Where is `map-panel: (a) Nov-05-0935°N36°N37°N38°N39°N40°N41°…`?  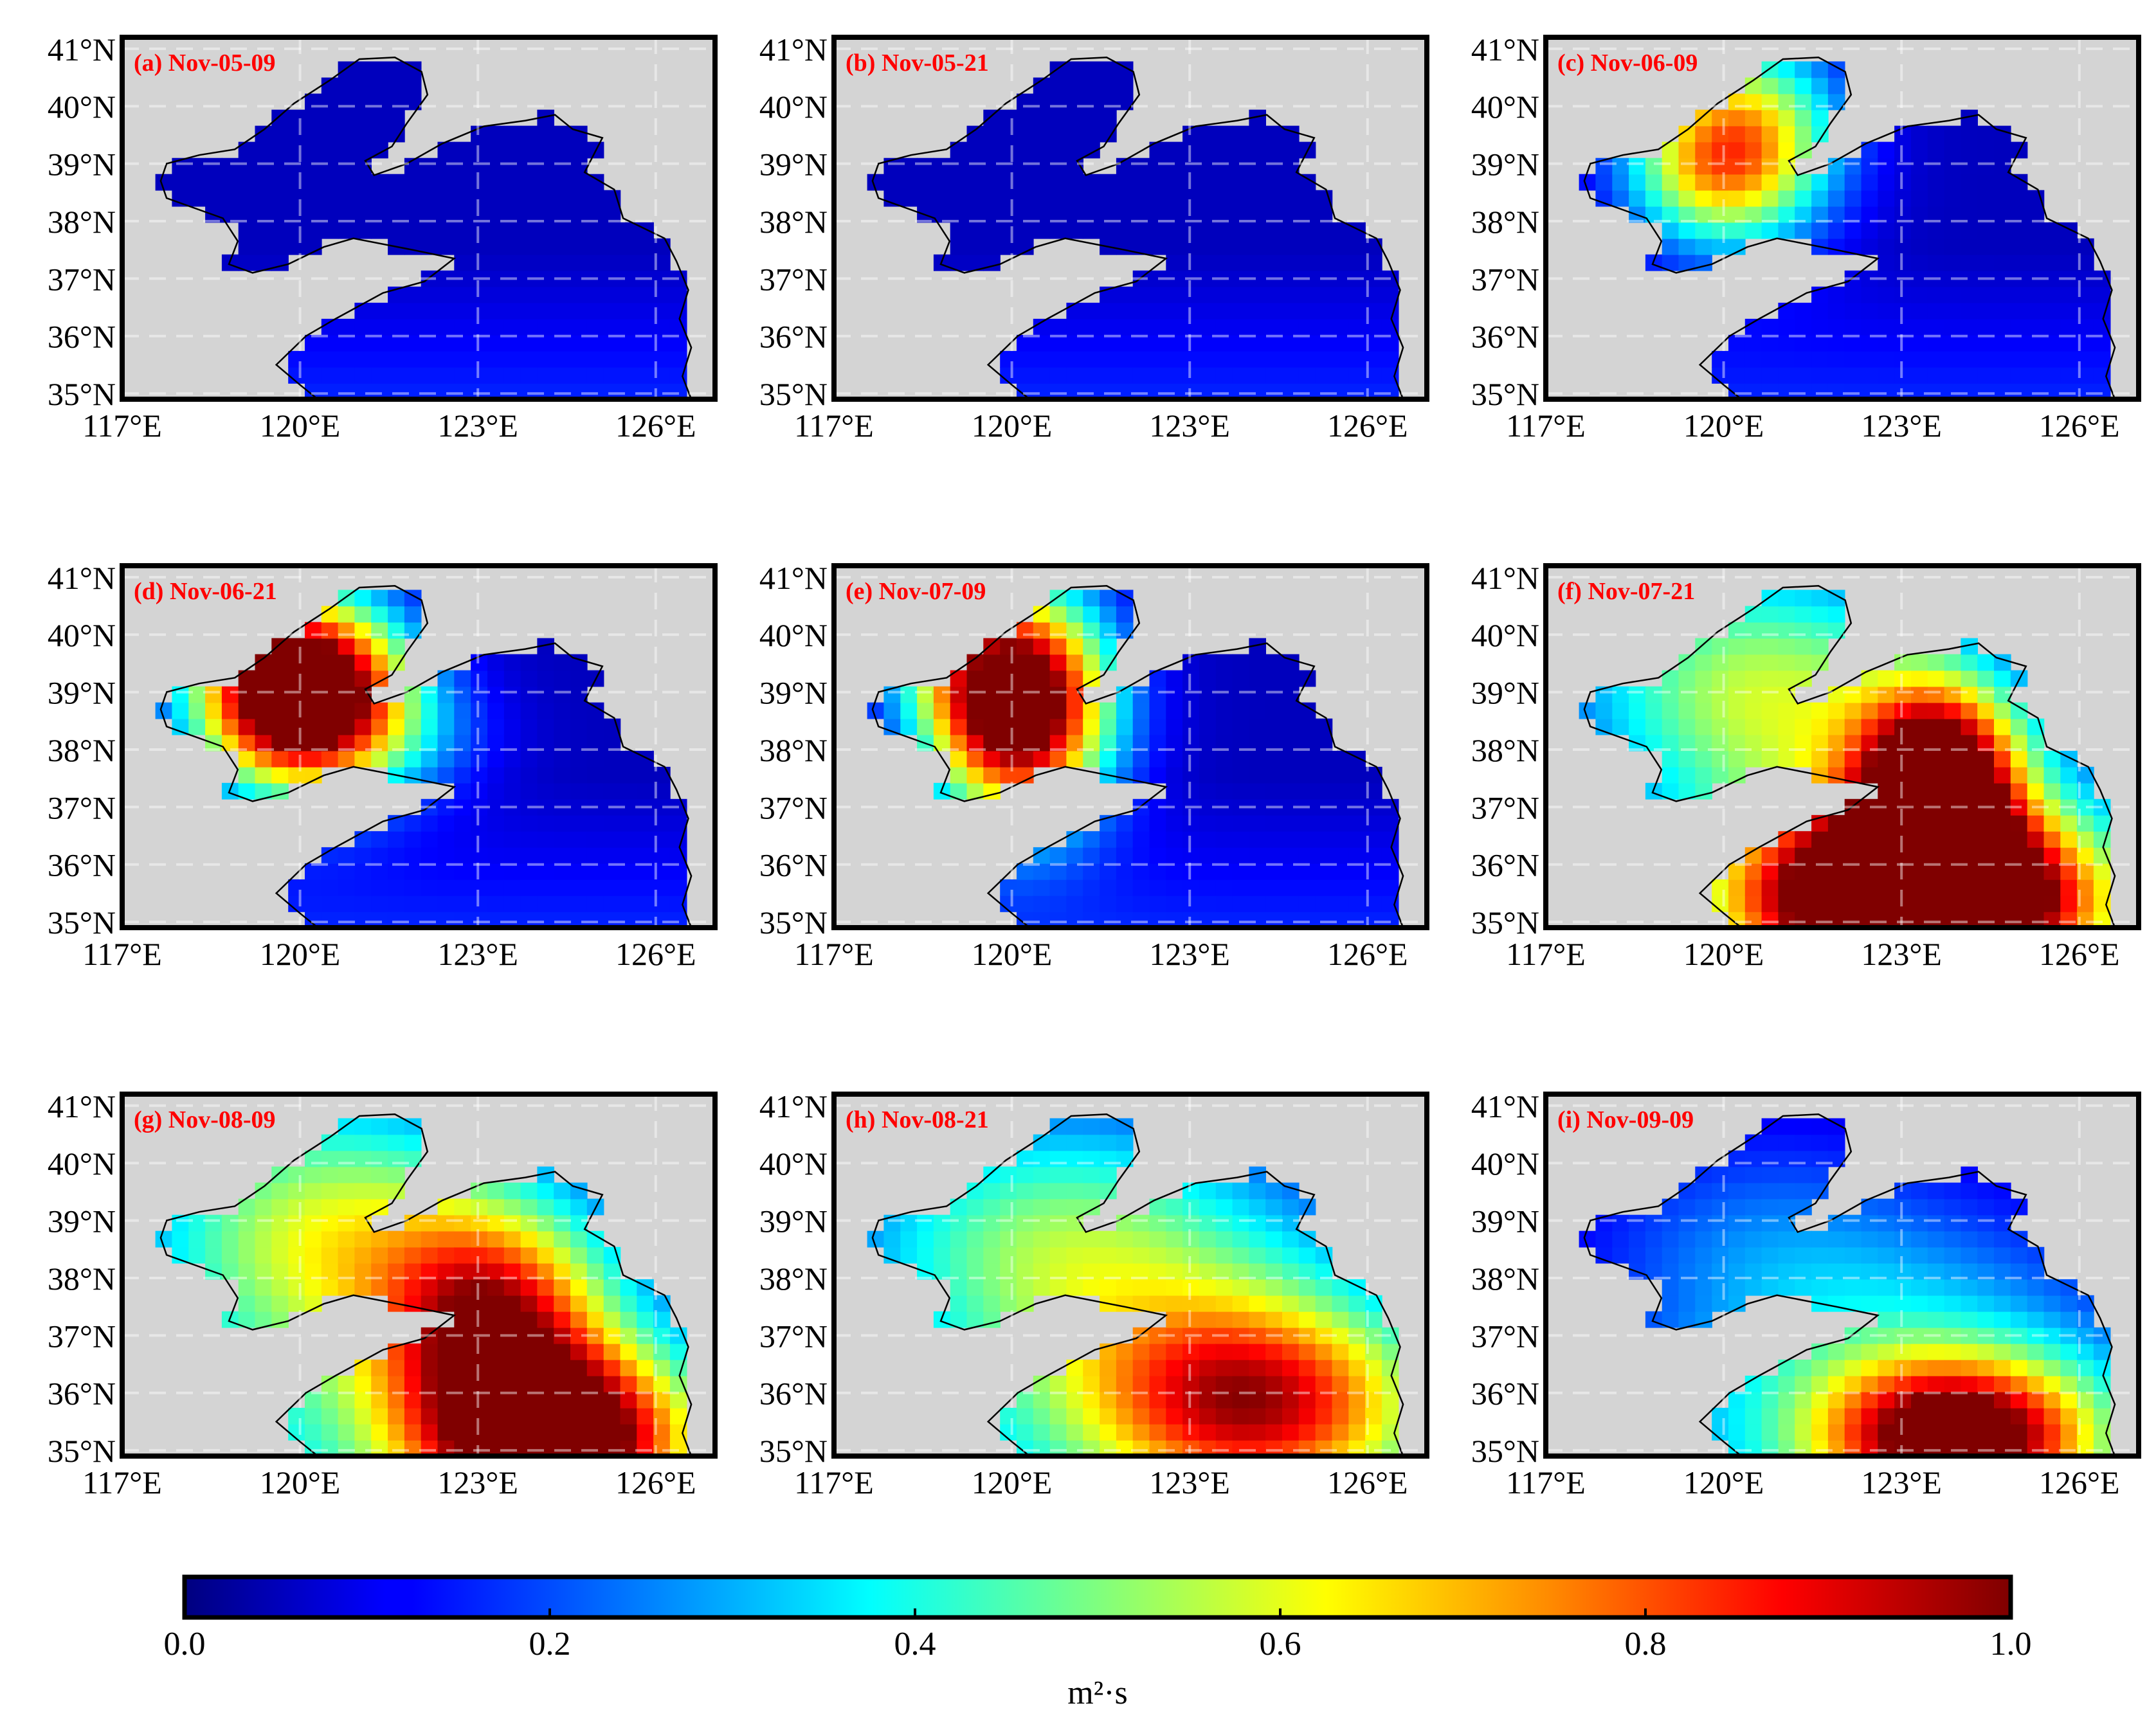 map-panel: (a) Nov-05-0935°N36°N37°N38°N39°N40°N41°… is located at coordinates (383, 238).